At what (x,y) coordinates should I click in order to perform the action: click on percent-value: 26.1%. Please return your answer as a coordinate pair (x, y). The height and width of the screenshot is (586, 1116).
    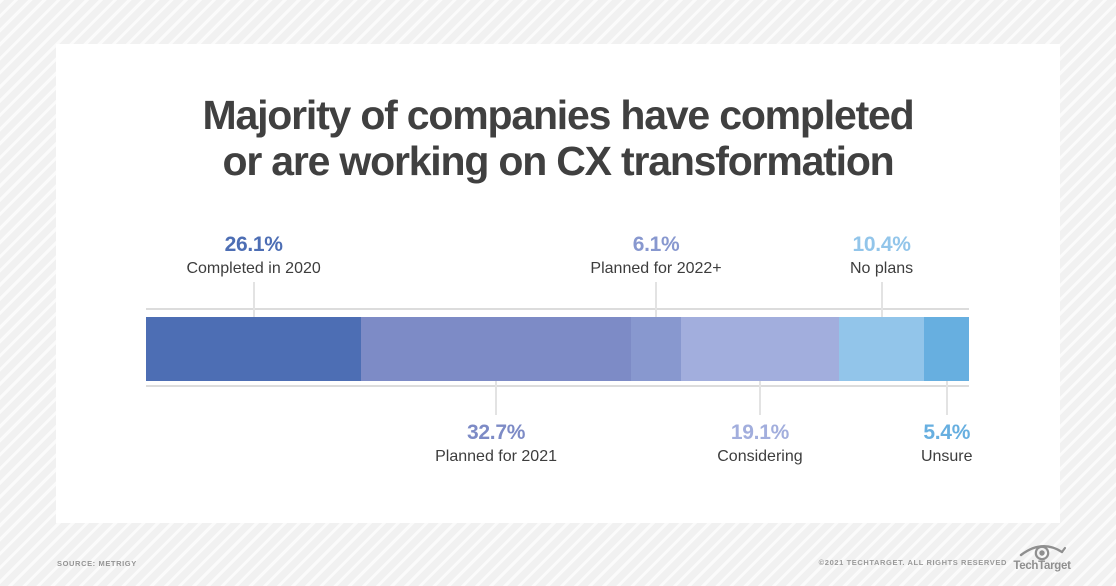
    Looking at the image, I should click on (253, 244).